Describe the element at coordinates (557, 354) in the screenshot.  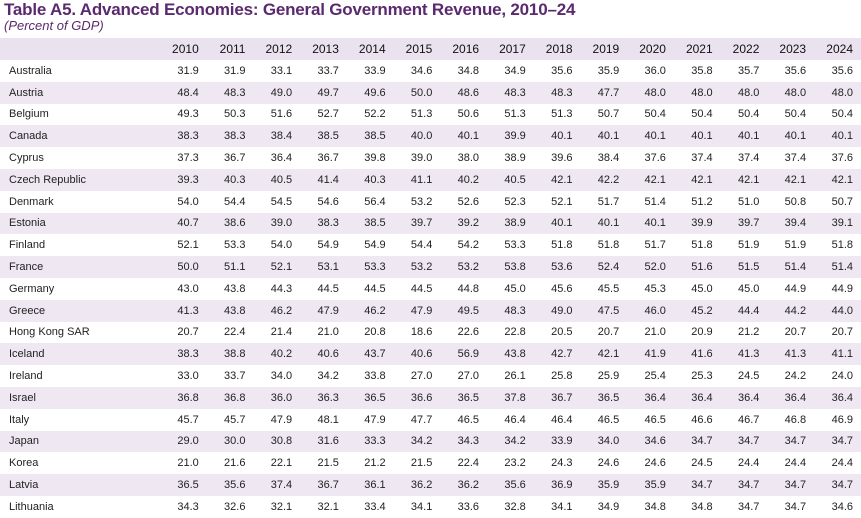
I see `value-cell: 42.7` at that location.